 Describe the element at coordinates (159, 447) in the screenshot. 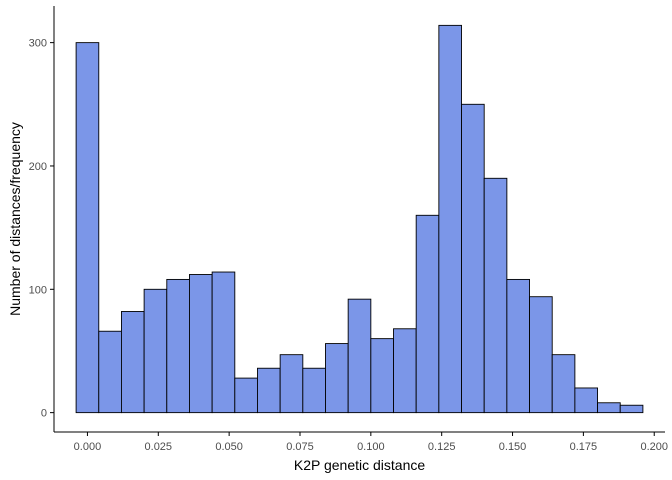

I see `x-tick-label: 0.025` at that location.